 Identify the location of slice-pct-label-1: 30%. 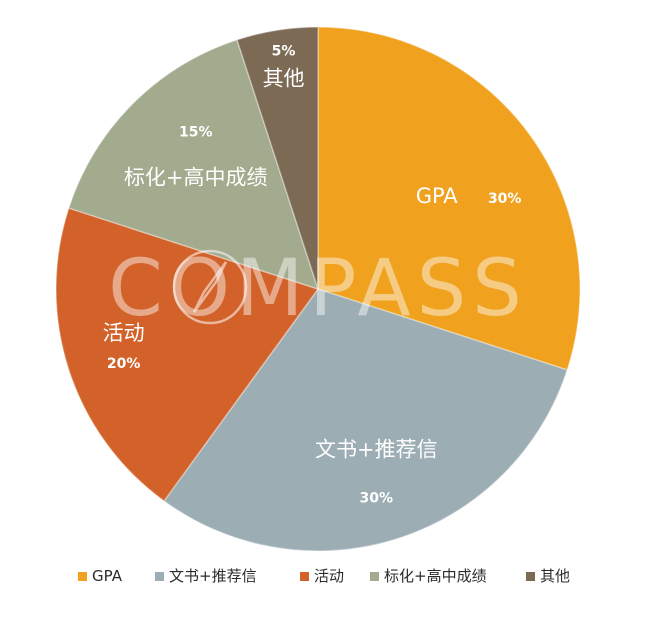
(377, 498).